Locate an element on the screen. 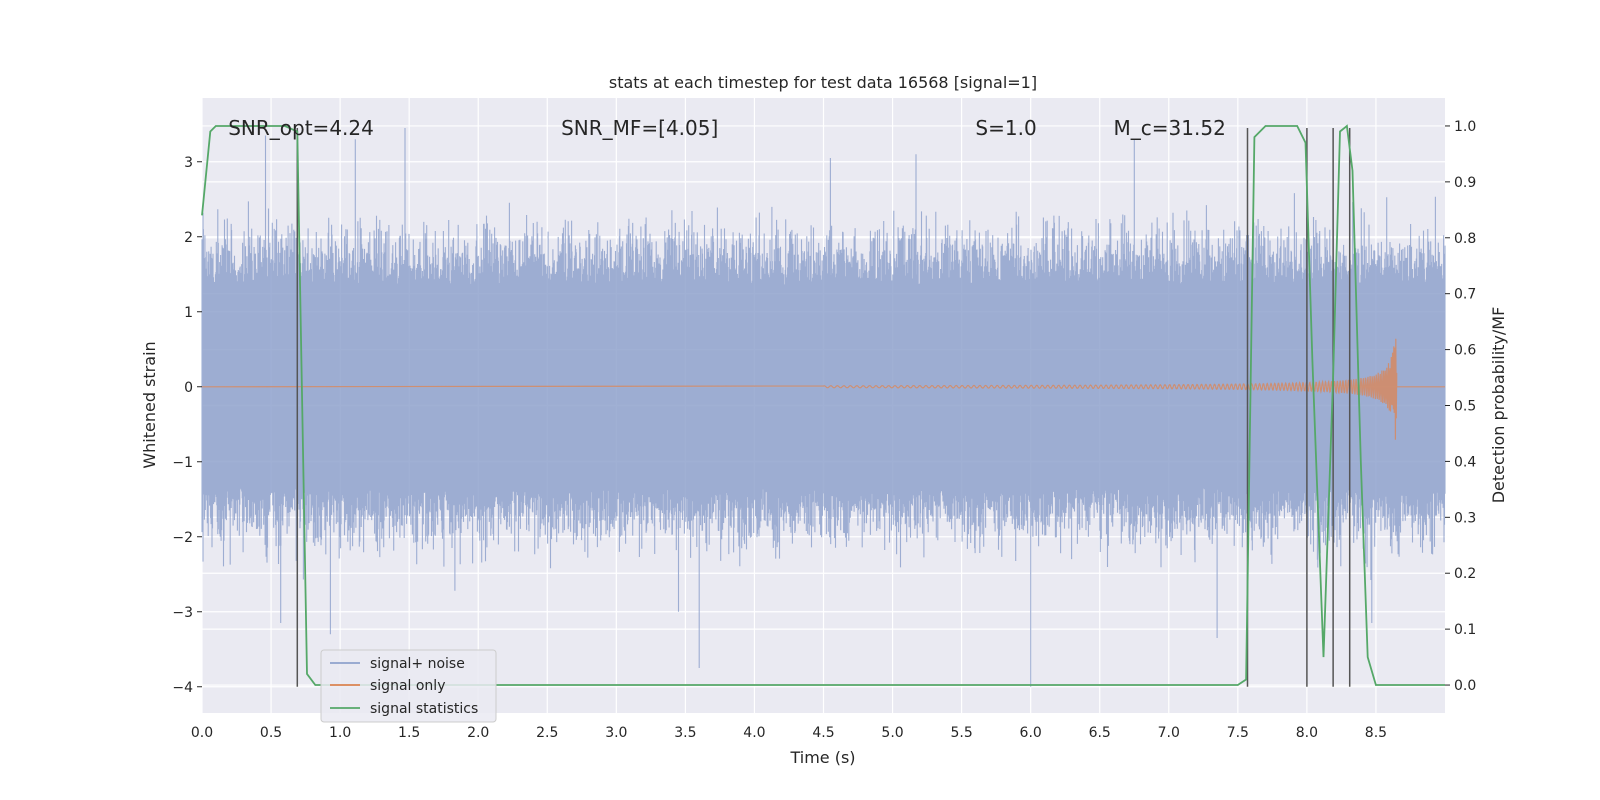  annotation-snr-mf: SNR_MF=[4.05] is located at coordinates (639, 128).